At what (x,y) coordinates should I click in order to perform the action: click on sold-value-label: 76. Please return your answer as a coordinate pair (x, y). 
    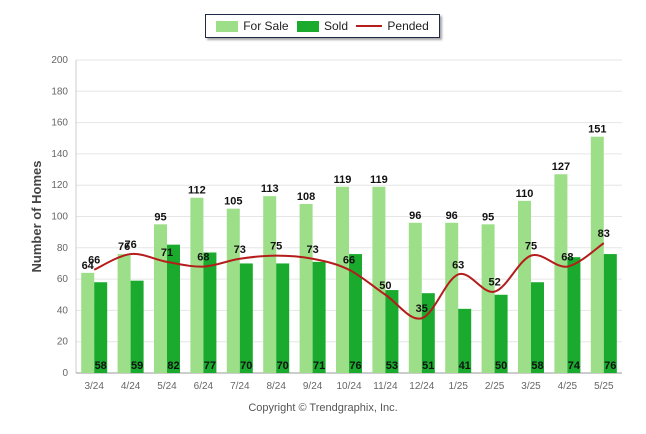
    Looking at the image, I should click on (355, 366).